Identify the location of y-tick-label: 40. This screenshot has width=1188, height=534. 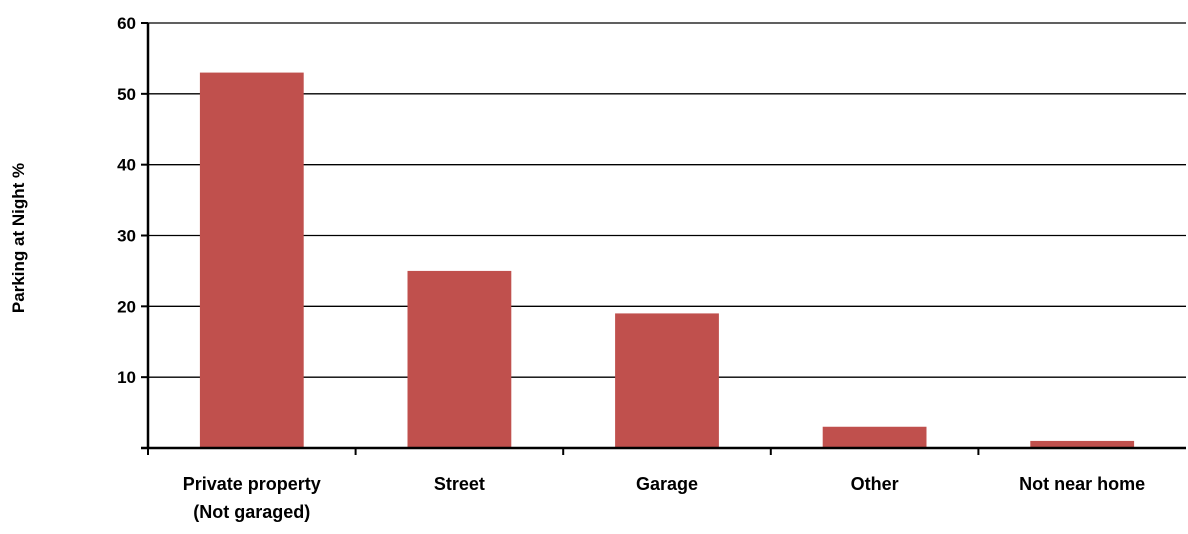
(126, 165).